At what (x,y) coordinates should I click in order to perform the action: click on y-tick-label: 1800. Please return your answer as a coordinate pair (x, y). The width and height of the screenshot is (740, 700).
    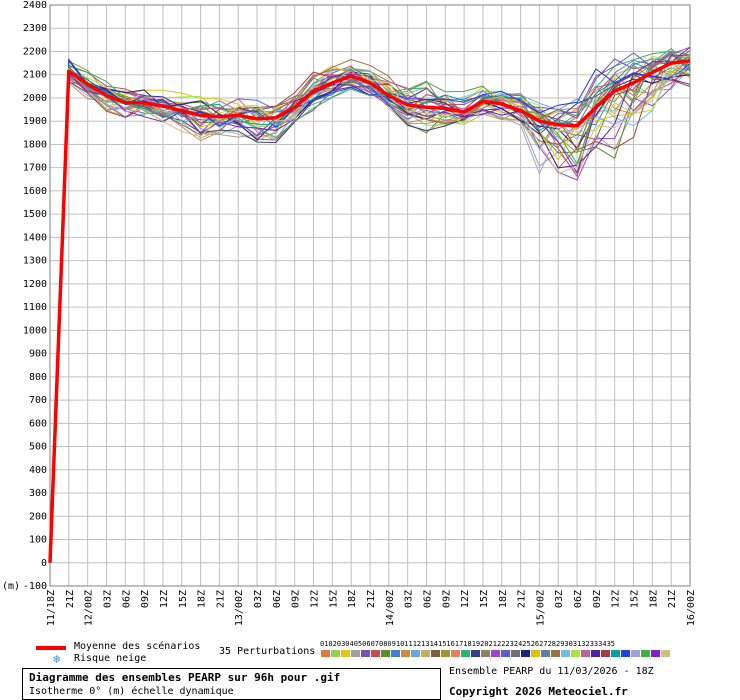
    Looking at the image, I should click on (35, 144).